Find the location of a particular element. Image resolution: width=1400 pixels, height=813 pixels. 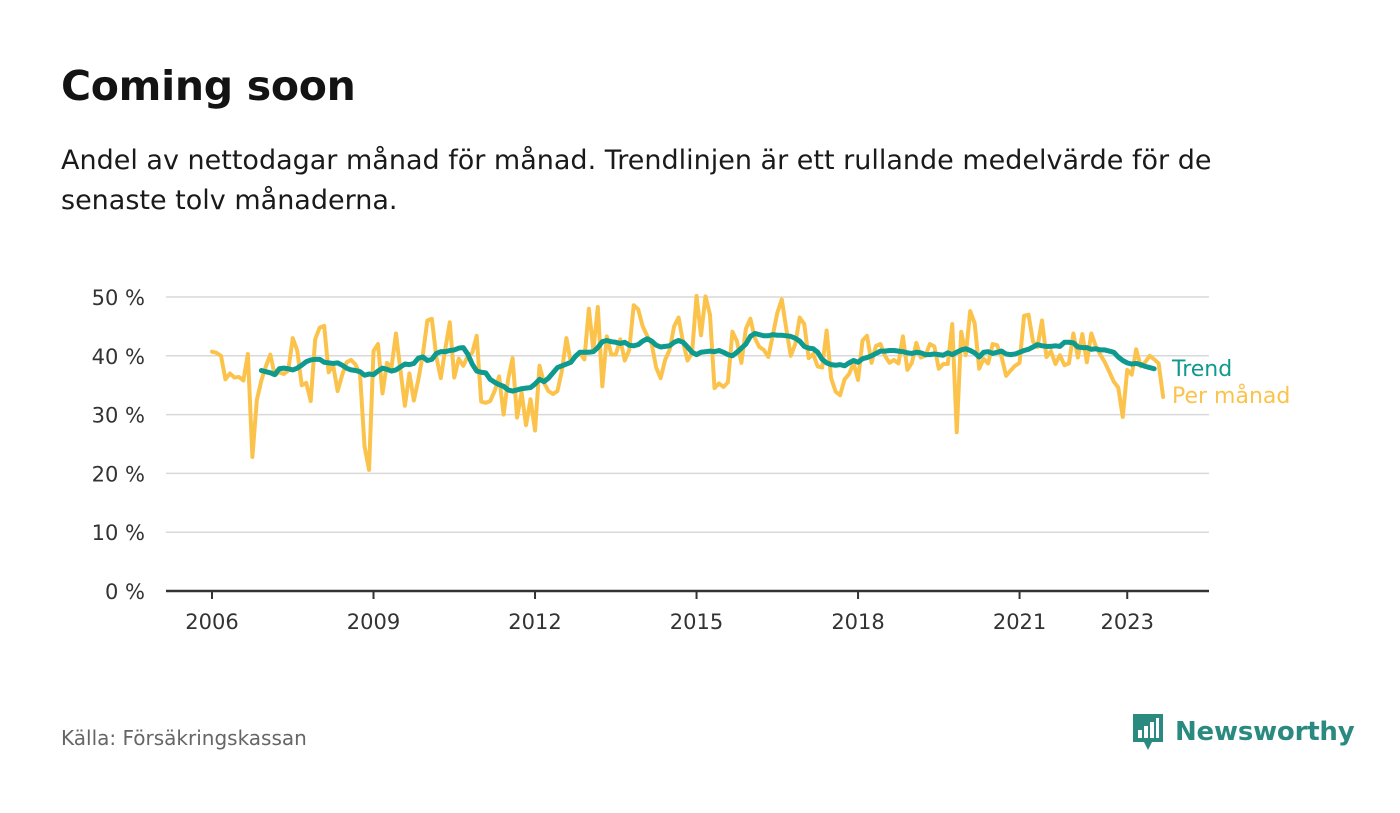

y-tick-label: 0 % is located at coordinates (125, 592).